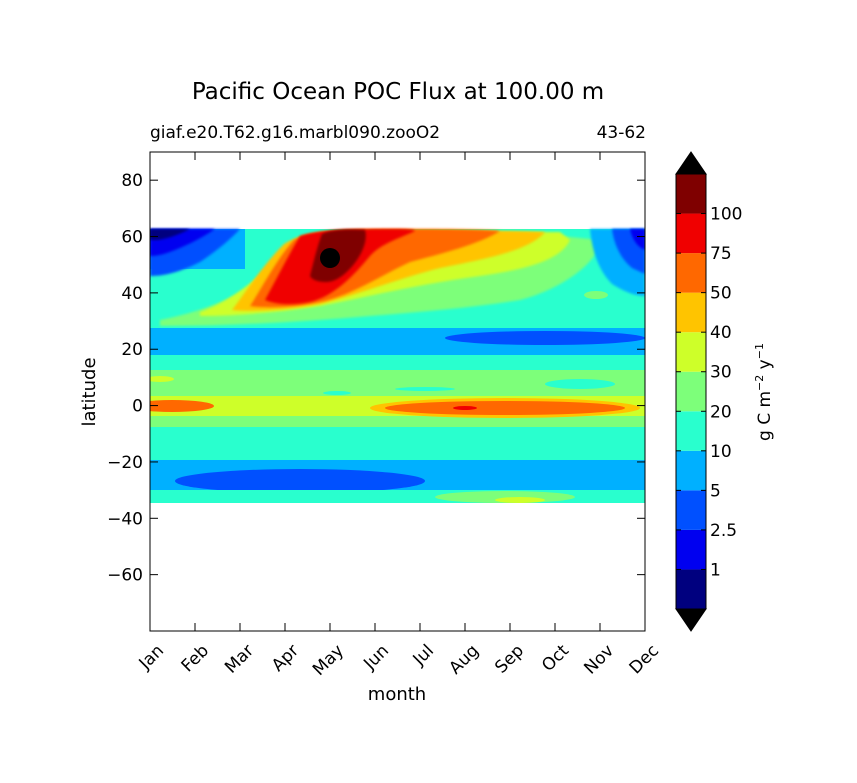 The height and width of the screenshot is (783, 857). Describe the element at coordinates (691, 620) in the screenshot. I see `colorbar-under-triangle` at that location.